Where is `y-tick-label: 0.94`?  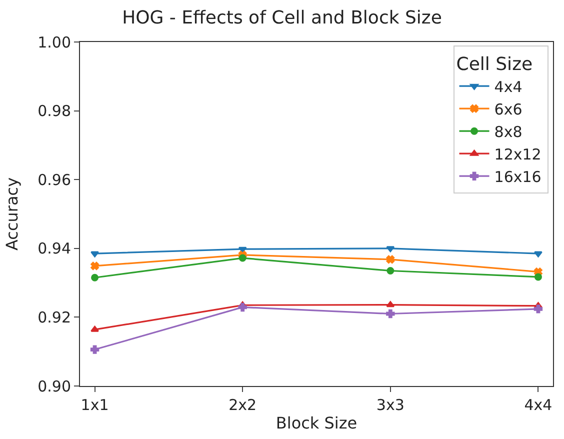 y-tick-label: 0.94 is located at coordinates (54, 249).